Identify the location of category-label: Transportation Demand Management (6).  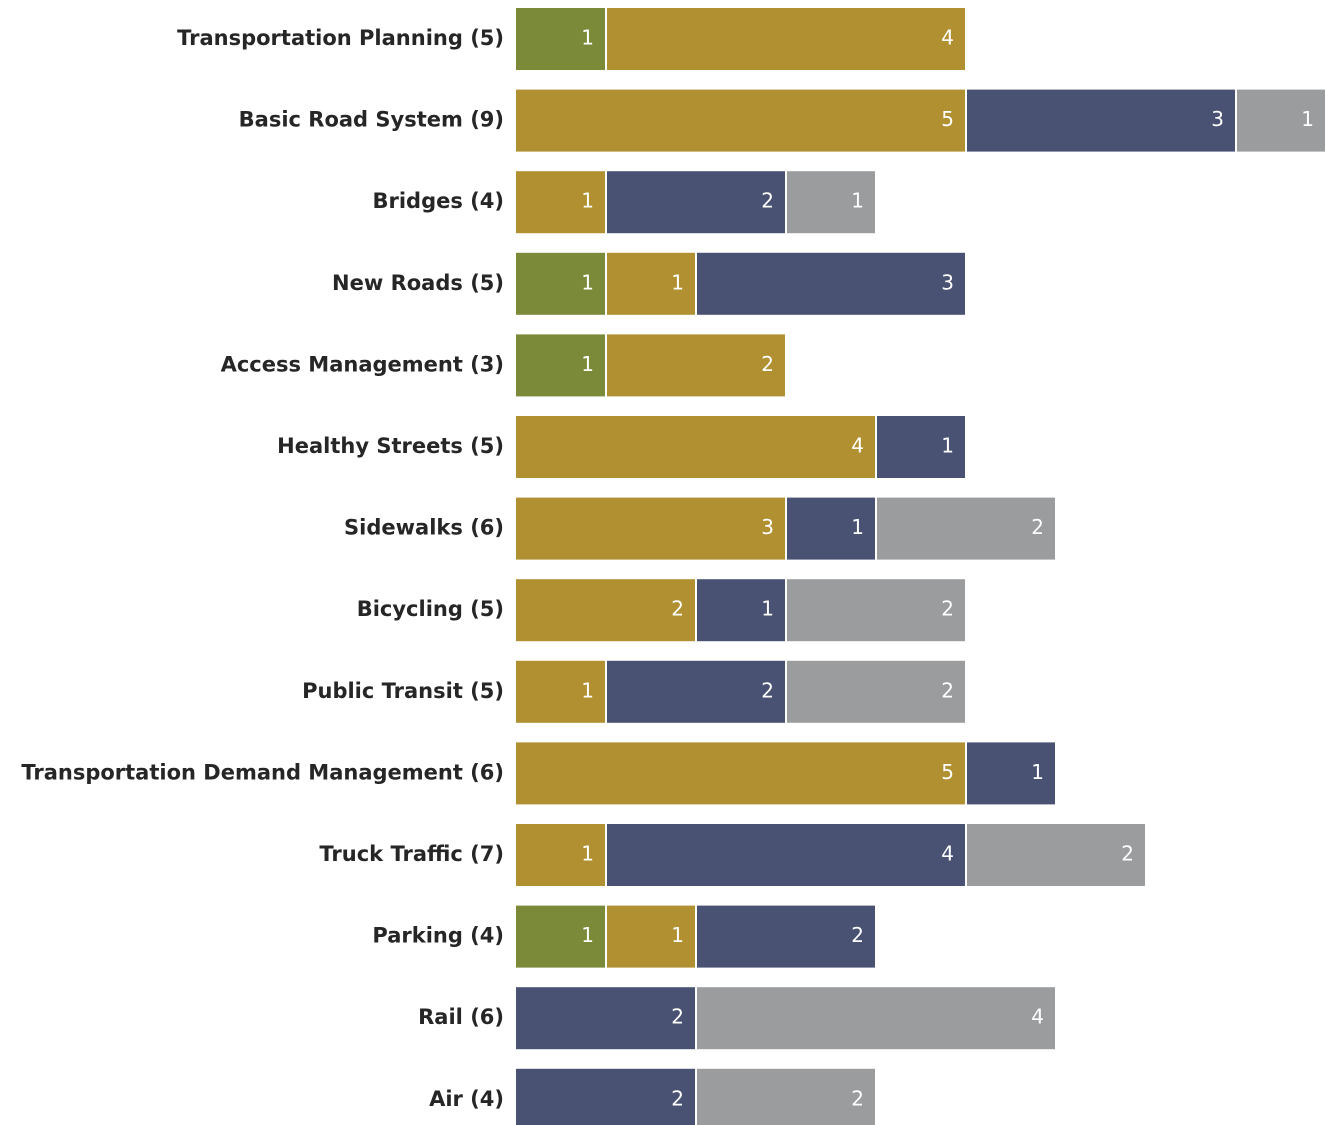
(262, 772).